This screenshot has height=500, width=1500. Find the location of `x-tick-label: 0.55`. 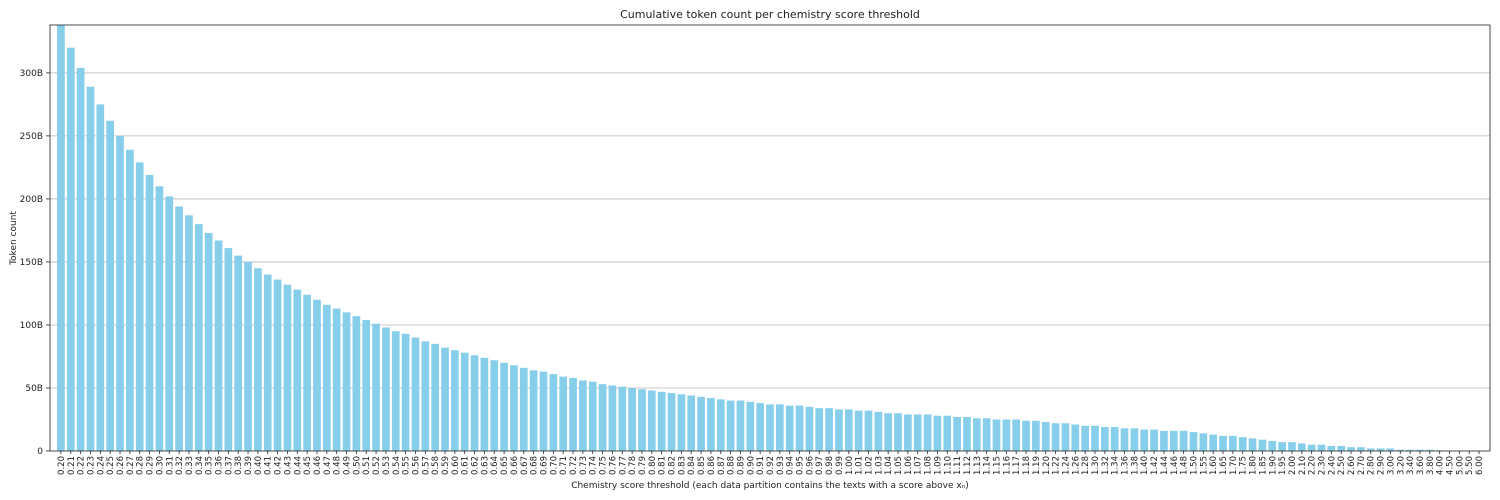

x-tick-label: 0.55 is located at coordinates (407, 465).